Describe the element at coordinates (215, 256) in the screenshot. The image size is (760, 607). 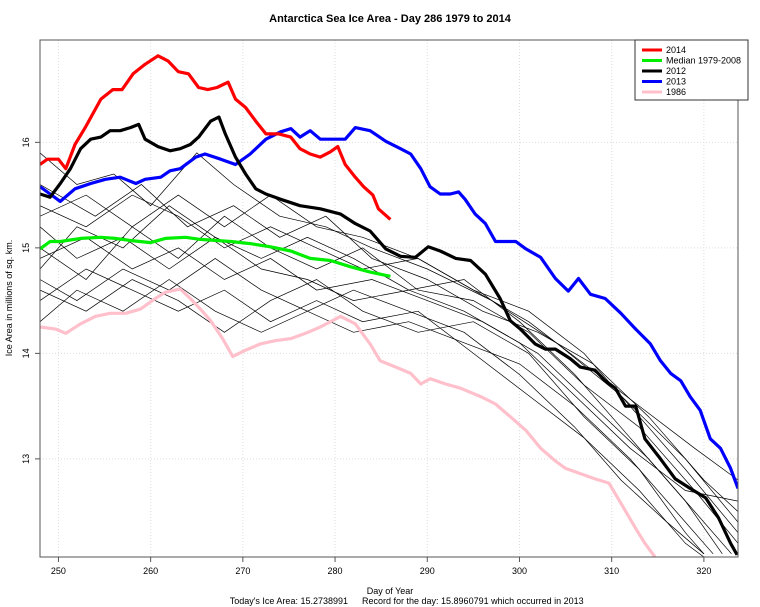
I see `series-line-median-1979-2008` at that location.